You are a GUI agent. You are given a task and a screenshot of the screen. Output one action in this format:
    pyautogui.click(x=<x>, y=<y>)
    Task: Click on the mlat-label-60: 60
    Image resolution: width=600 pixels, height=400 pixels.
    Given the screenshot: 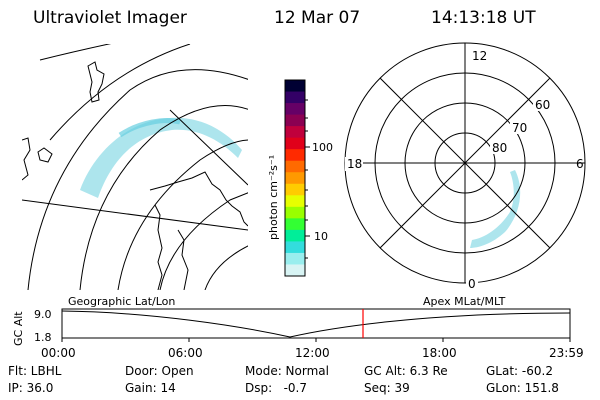 What is the action you would take?
    pyautogui.click(x=542, y=105)
    